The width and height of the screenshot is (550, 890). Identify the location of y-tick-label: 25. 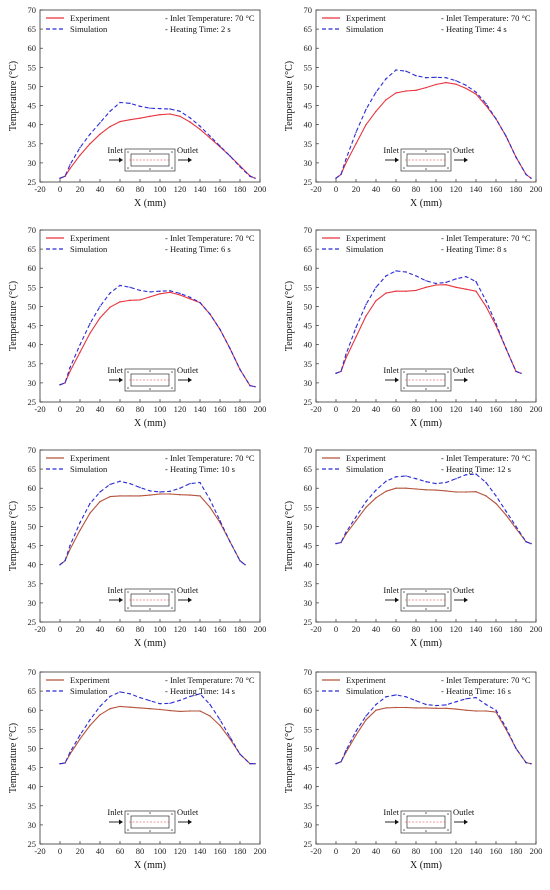
(32, 182).